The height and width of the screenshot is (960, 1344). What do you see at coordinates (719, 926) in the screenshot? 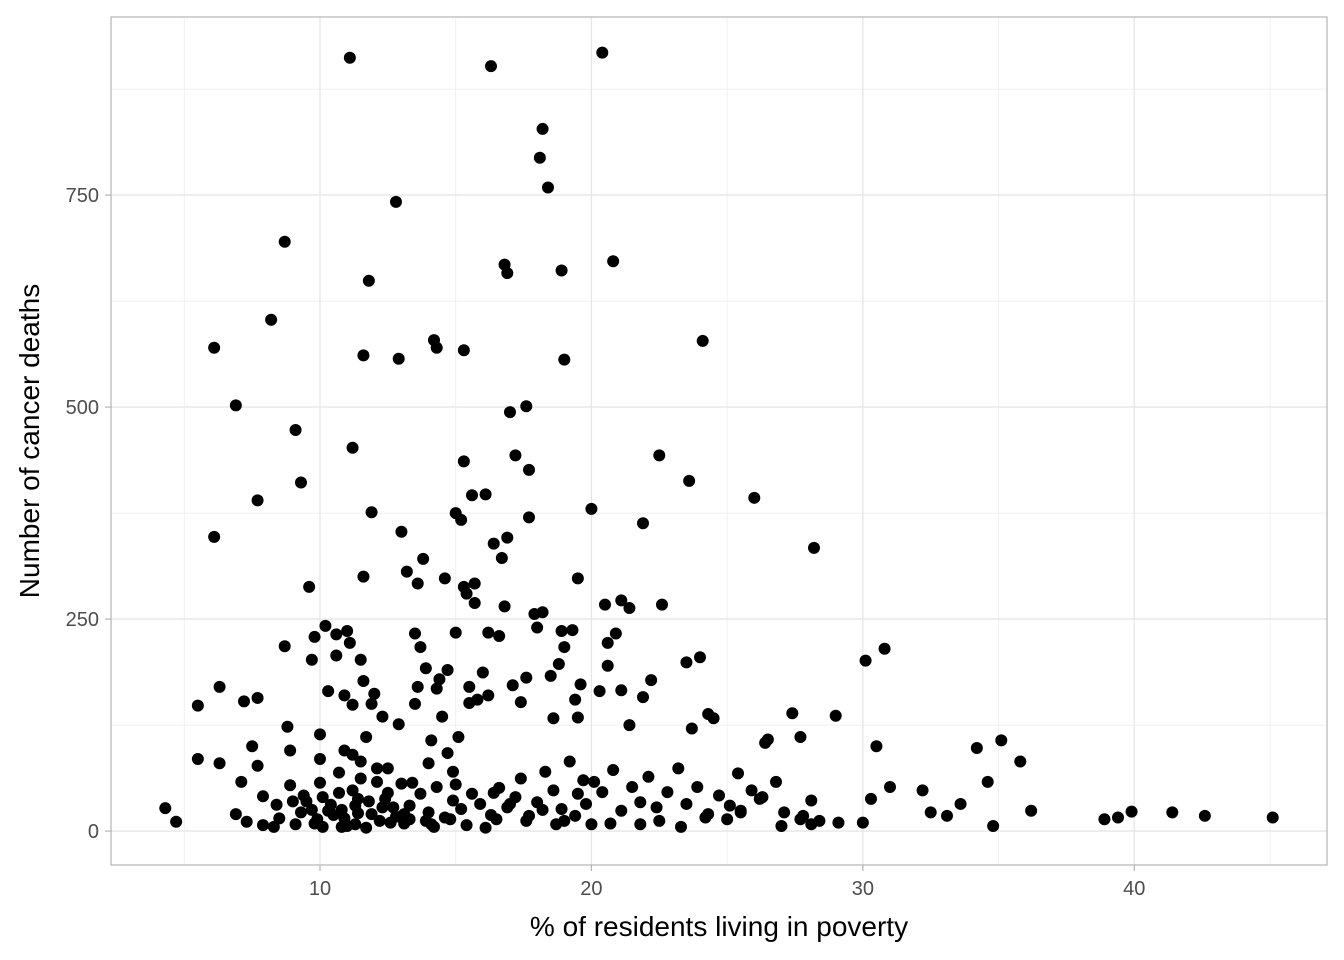
I see `x-axis-title: % of residents living in poverty` at bounding box center [719, 926].